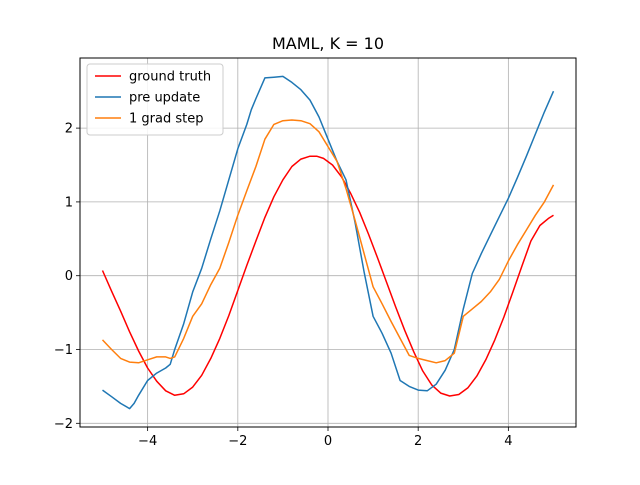  I want to click on chart-title: MAML, K = 10, so click(328, 43).